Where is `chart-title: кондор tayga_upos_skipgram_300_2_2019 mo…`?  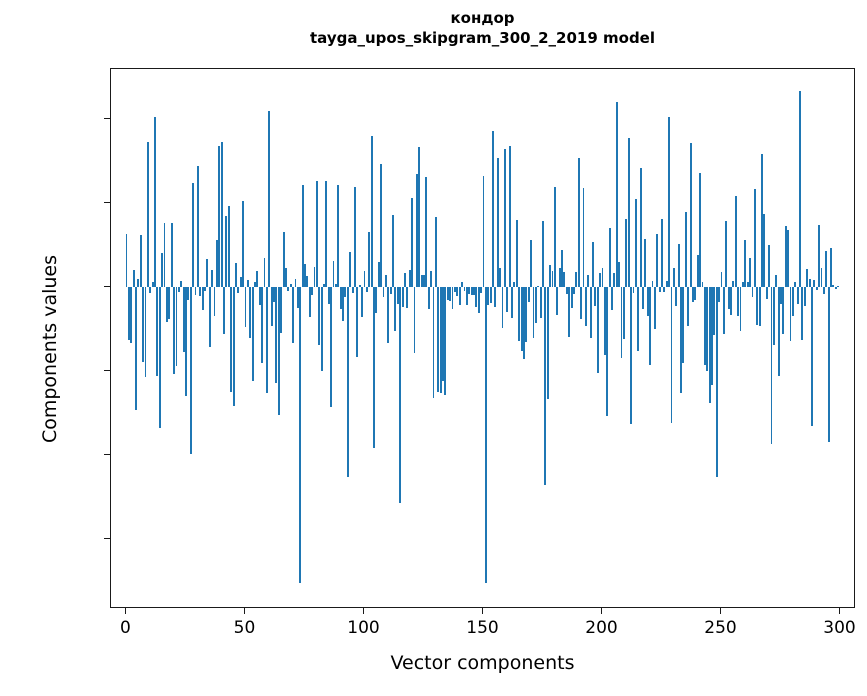
chart-title: кондор tayga_upos_skipgram_300_2_2019 mo… is located at coordinates (482, 28).